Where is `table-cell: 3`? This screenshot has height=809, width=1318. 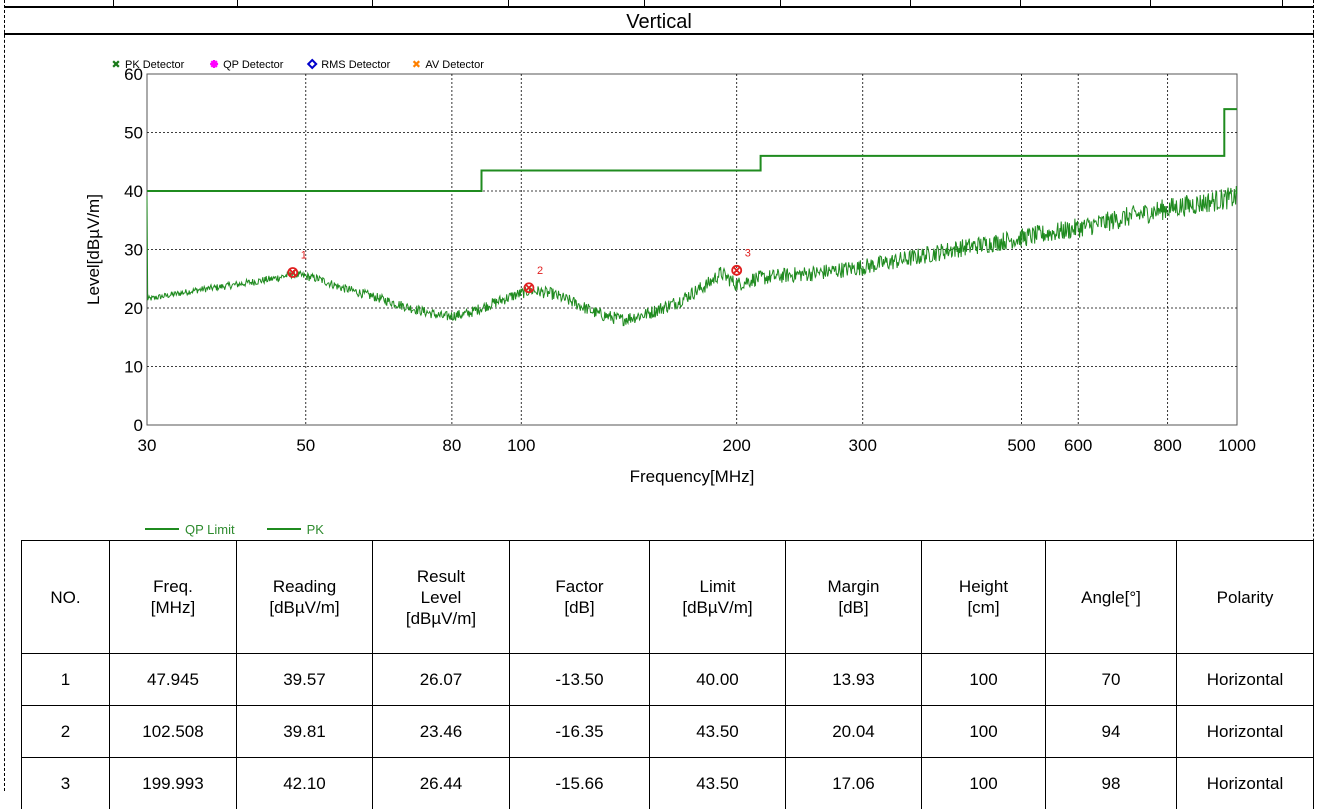 table-cell: 3 is located at coordinates (66, 783).